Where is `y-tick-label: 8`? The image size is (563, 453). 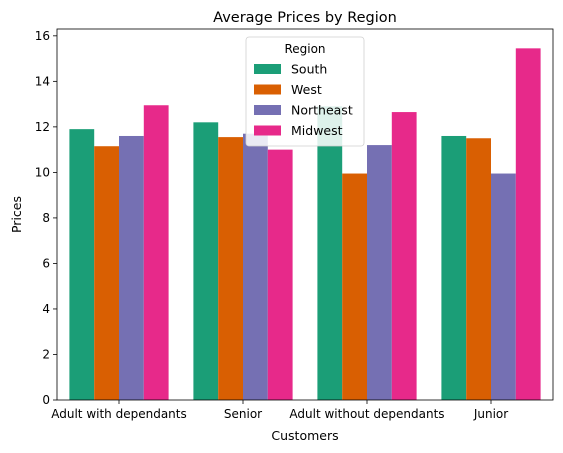 y-tick-label: 8 is located at coordinates (46, 218).